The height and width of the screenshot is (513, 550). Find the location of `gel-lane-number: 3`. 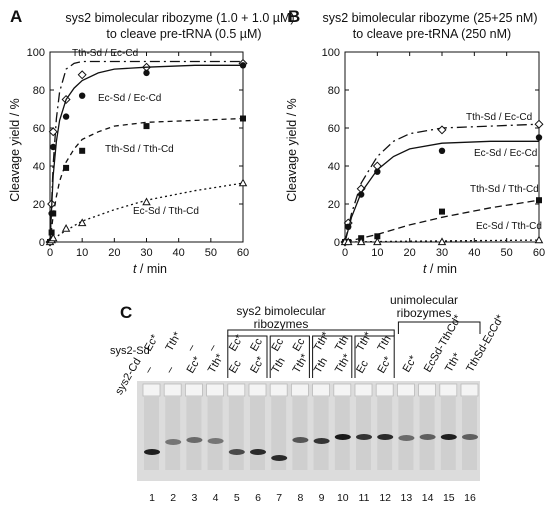

gel-lane-number: 3 is located at coordinates (194, 498).